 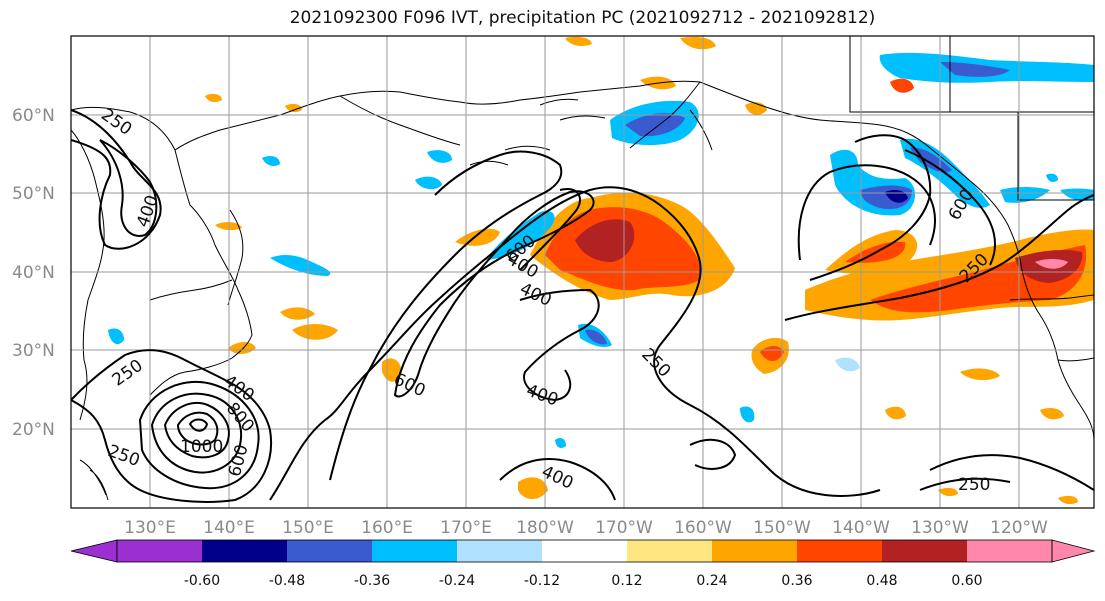 I want to click on lon-label: 170°E, so click(x=466, y=528).